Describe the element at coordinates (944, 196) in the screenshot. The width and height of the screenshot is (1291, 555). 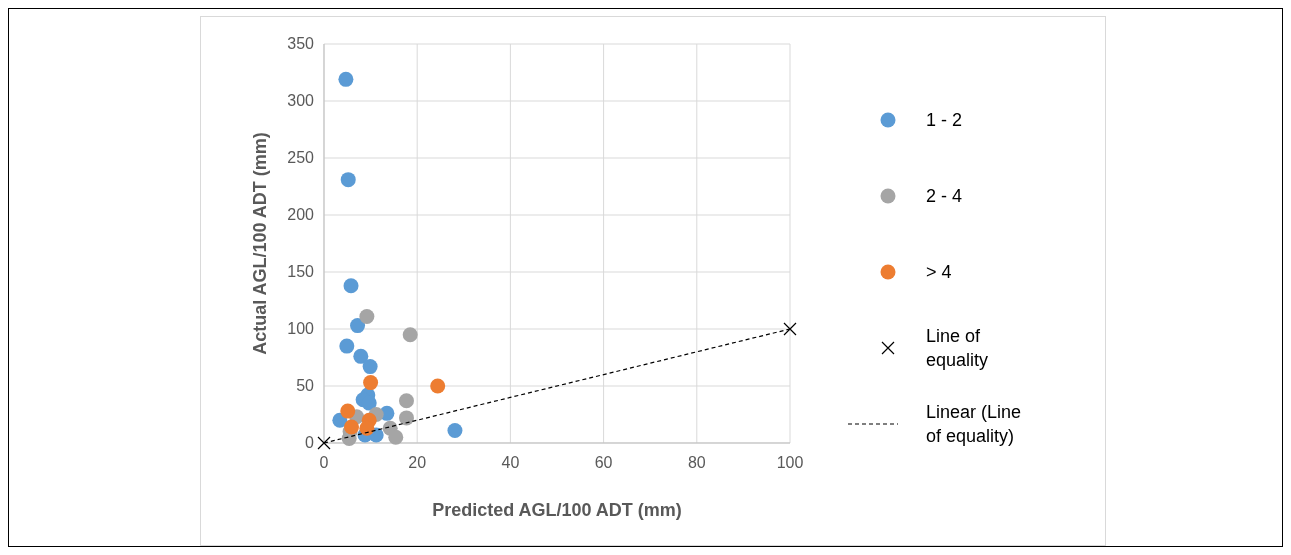
I see `legend-label: 2 - 4` at that location.